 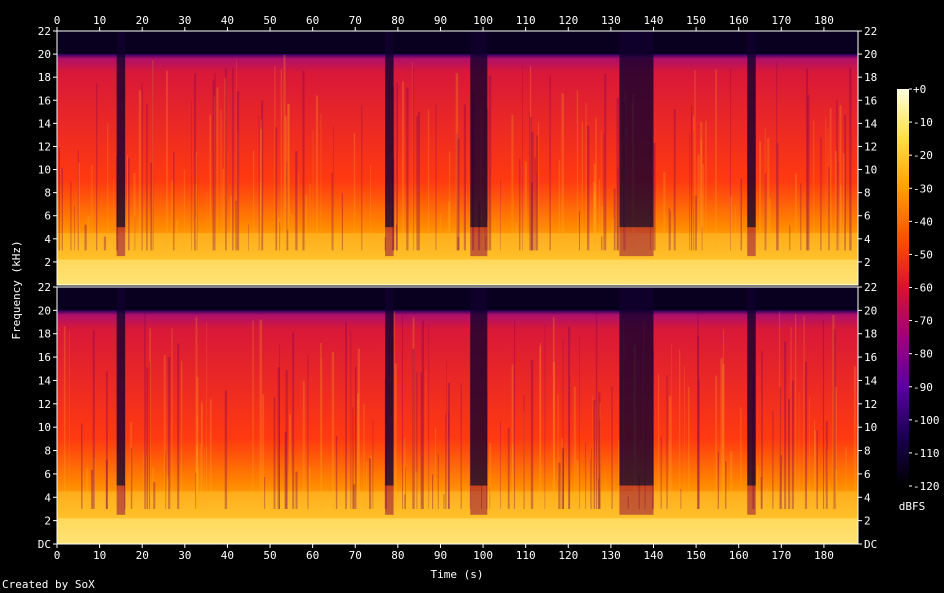 What do you see at coordinates (926, 486) in the screenshot?
I see `colorbar-tick-label: -120` at bounding box center [926, 486].